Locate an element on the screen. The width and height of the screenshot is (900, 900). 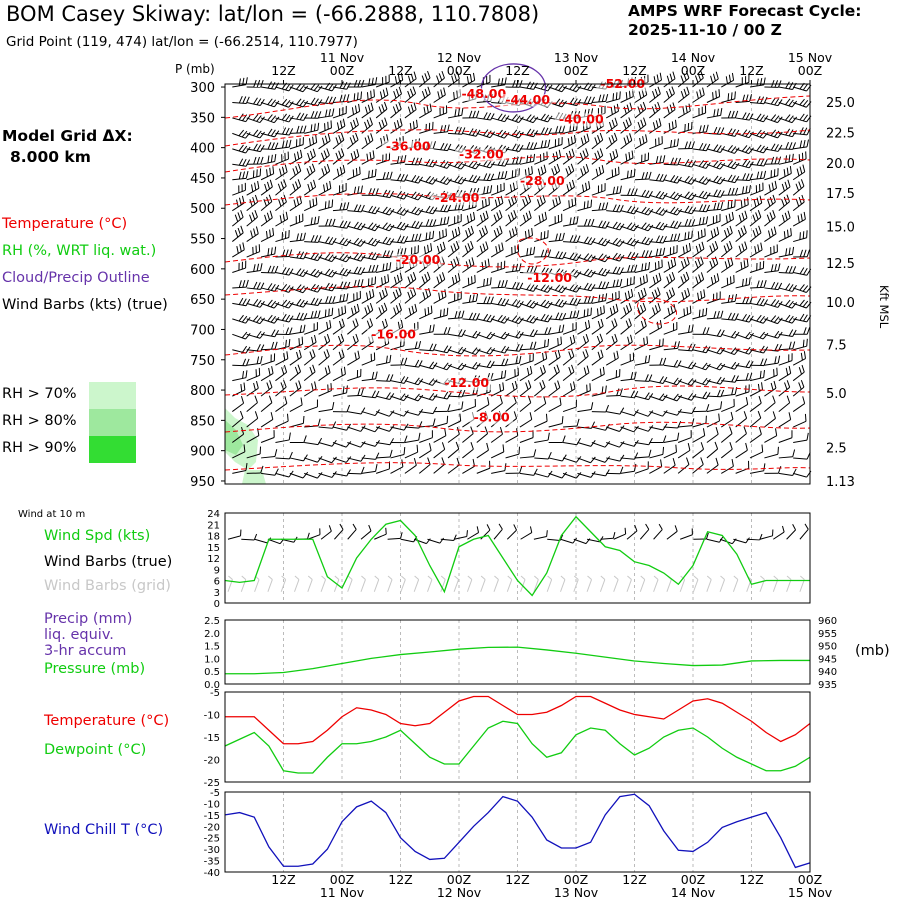
grid-wind-barb-staff is located at coordinates (656, 585).